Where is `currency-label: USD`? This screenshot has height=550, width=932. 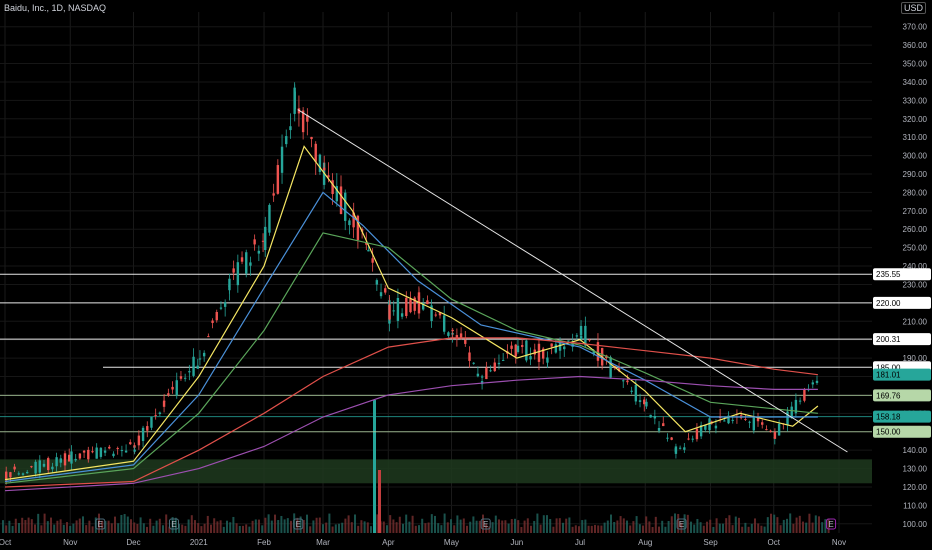
currency-label: USD is located at coordinates (913, 8).